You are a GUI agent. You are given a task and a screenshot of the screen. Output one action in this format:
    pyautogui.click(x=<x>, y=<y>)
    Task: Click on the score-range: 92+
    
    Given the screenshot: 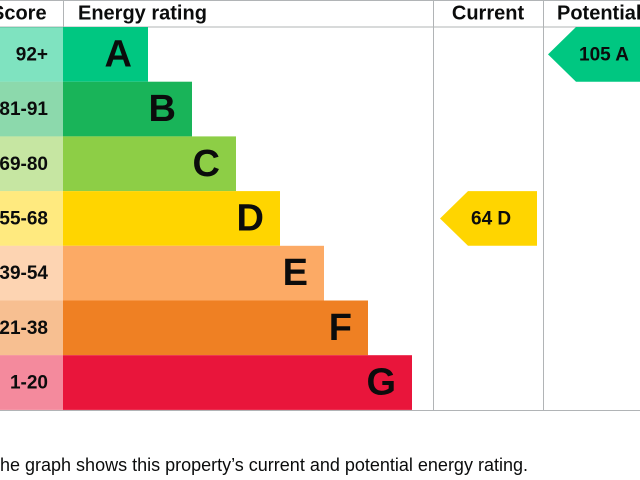 What is the action you would take?
    pyautogui.click(x=32, y=54)
    